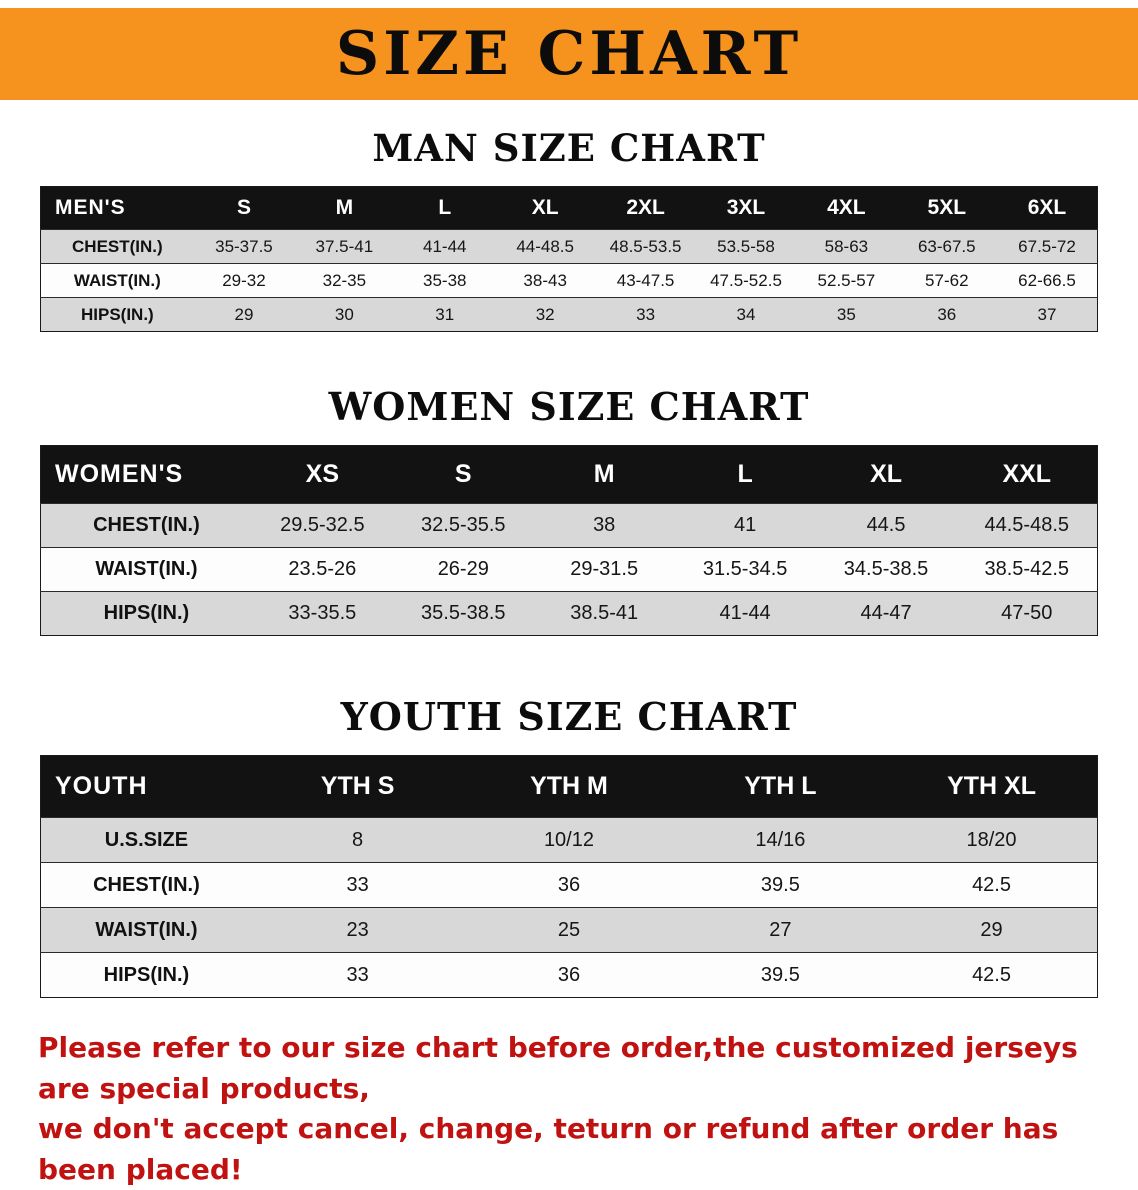 The image size is (1138, 1190). I want to click on measurement-row: U.S.SIZE 8 10/12 14/16 18/20, so click(569, 840).